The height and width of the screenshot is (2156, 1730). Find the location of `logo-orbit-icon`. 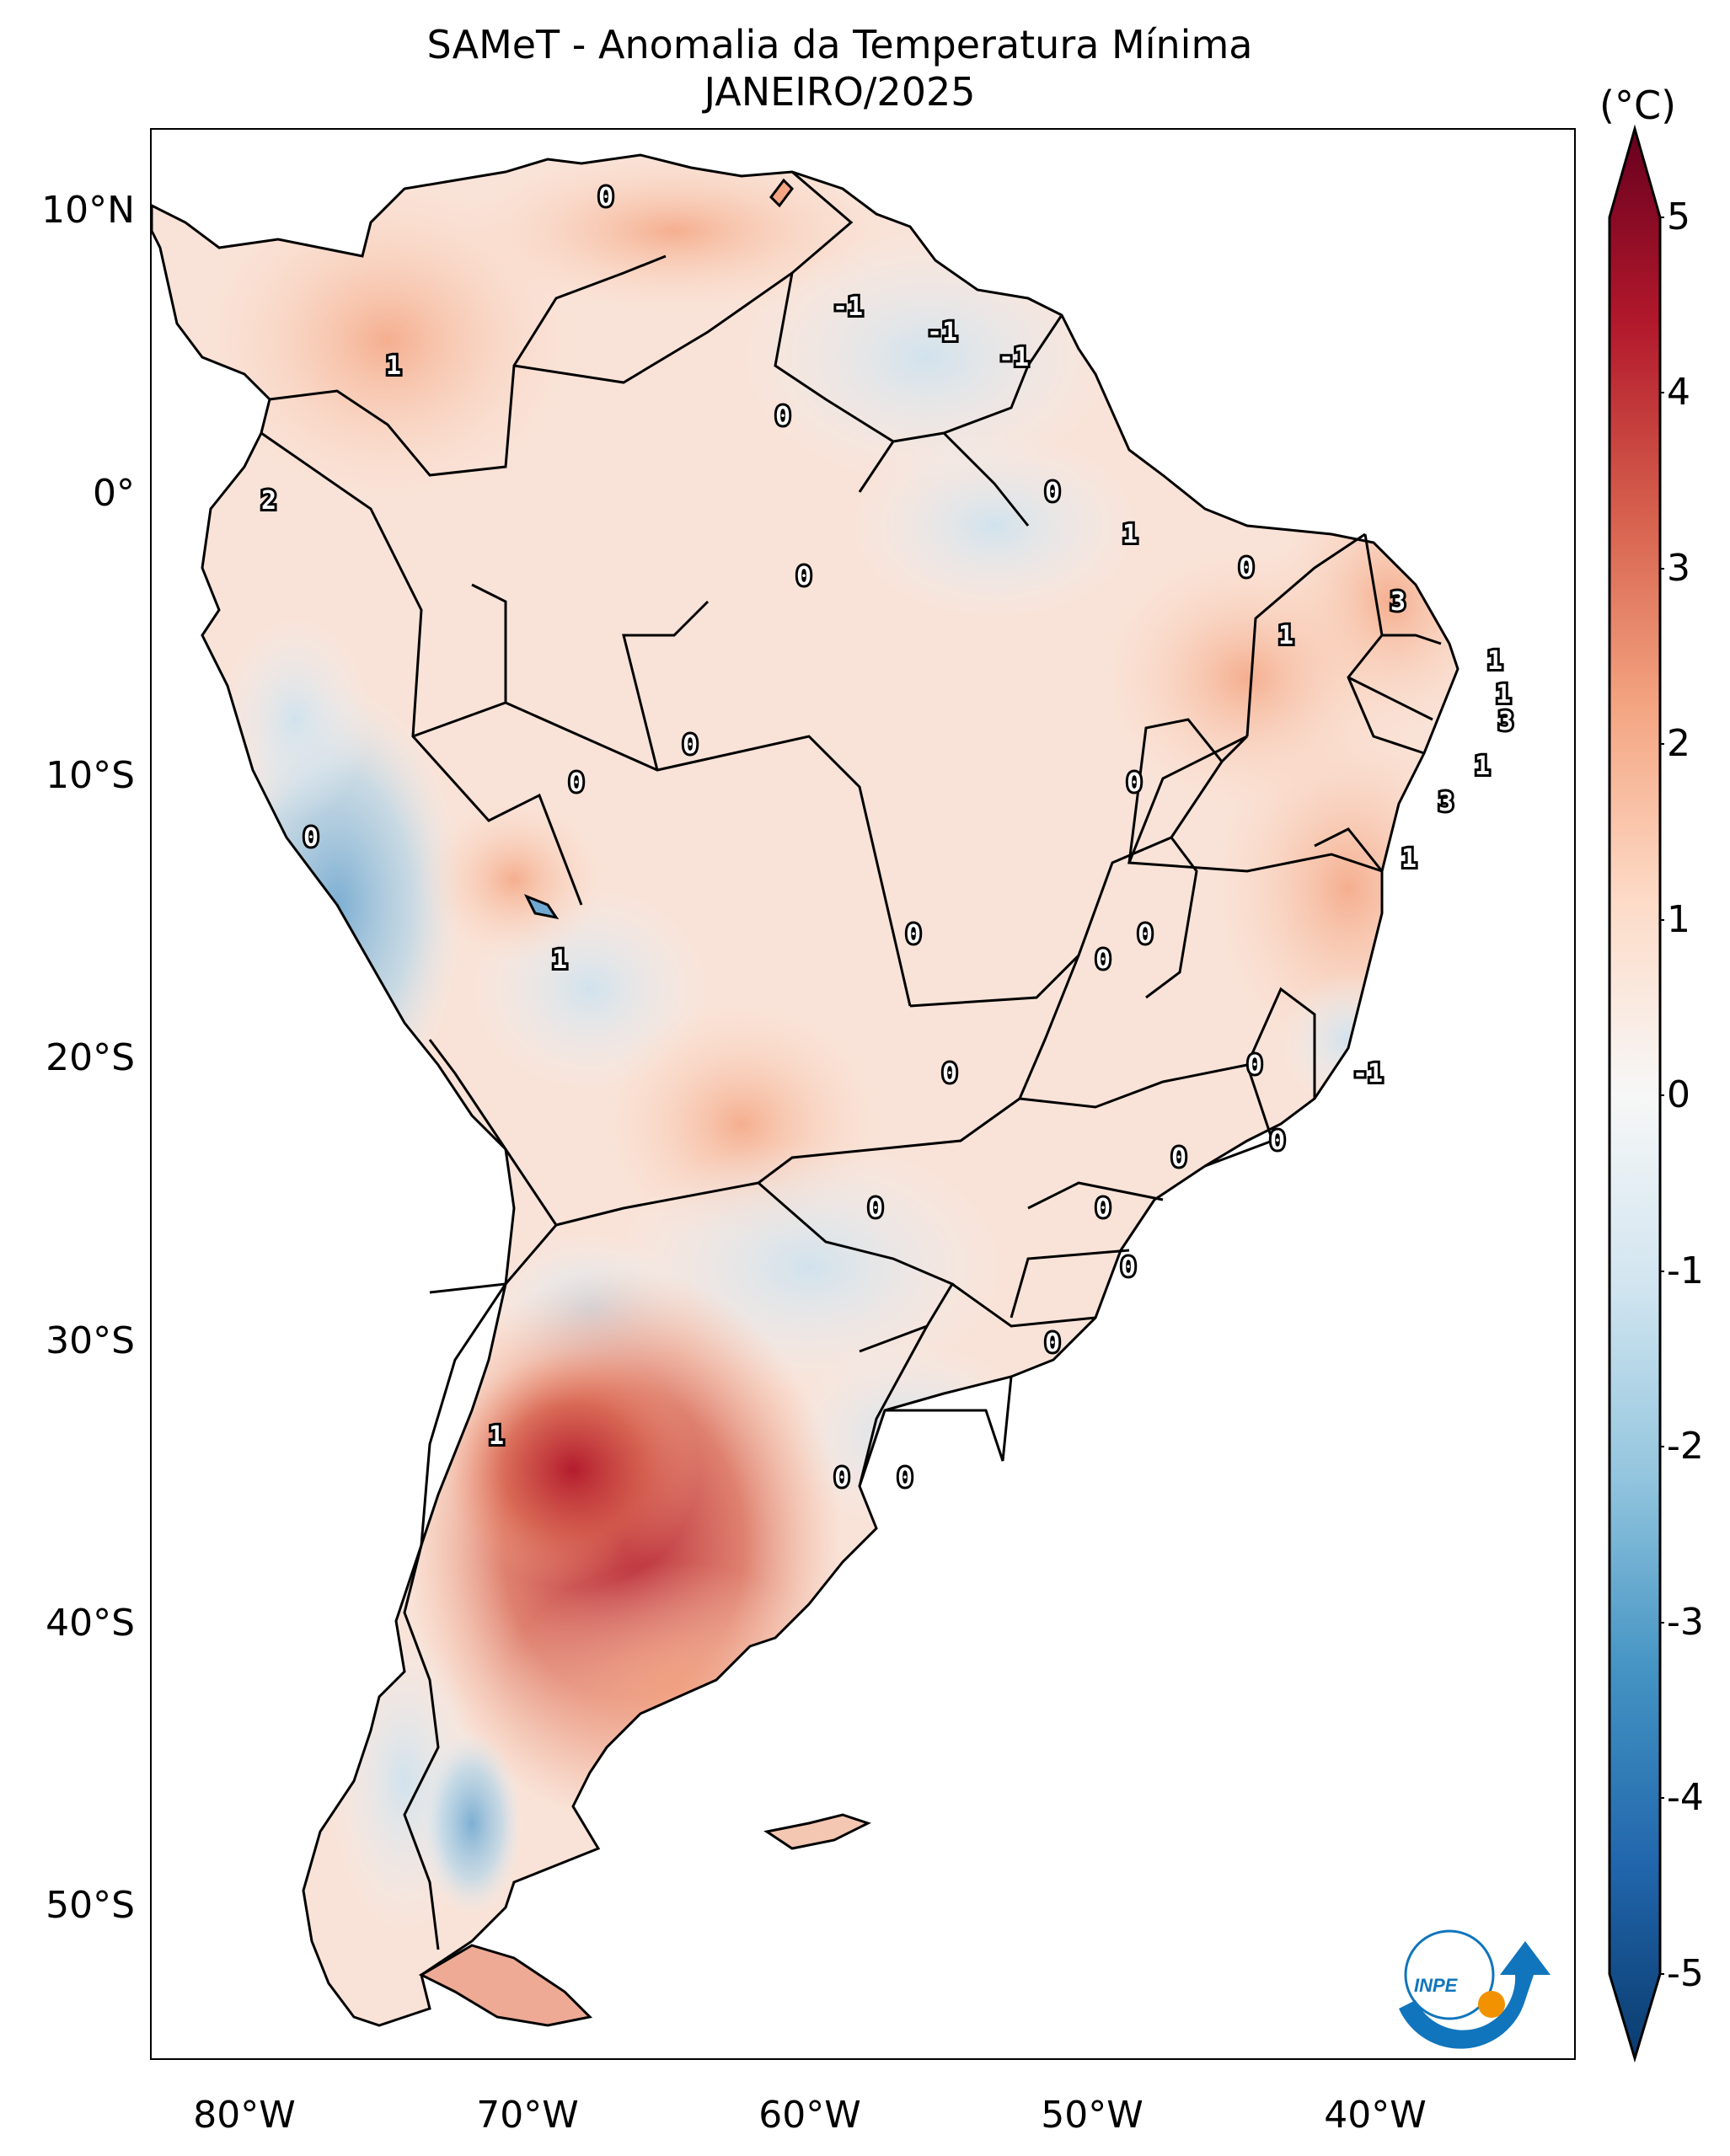

logo-orbit-icon is located at coordinates (1449, 1974).